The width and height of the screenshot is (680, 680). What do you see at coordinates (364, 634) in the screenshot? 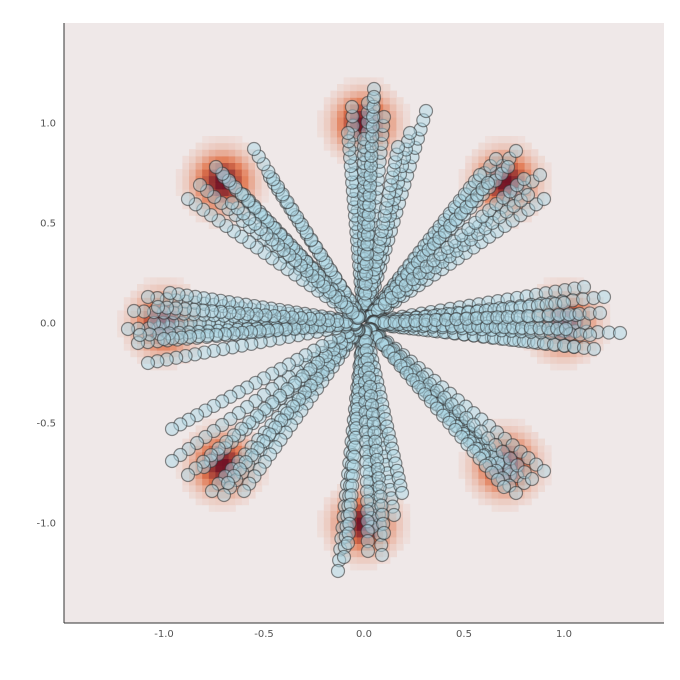
I see `x-tick-label: 0.0` at bounding box center [364, 634].